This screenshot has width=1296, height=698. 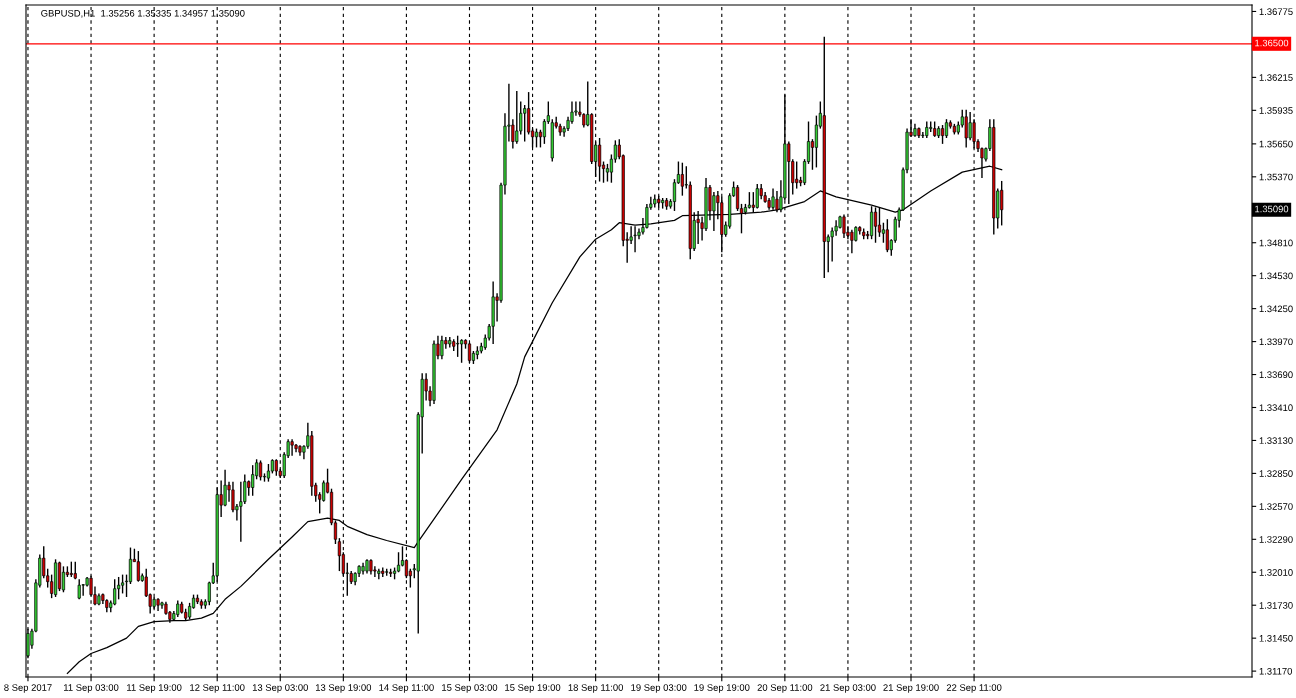 I want to click on x-tick-label: 21 Sep 19:00, so click(x=911, y=688).